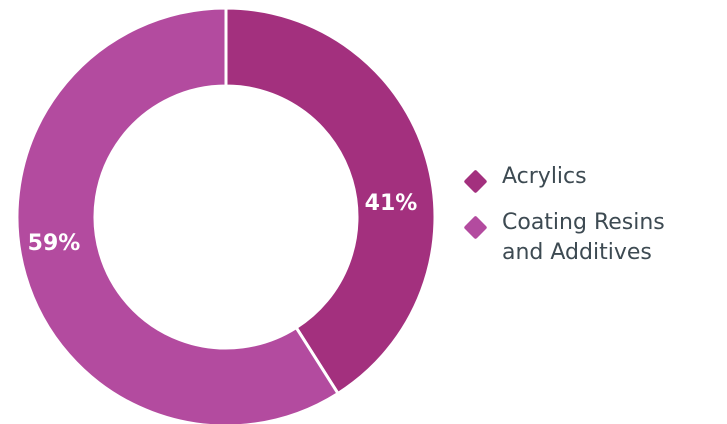 This screenshot has height=424, width=727. I want to click on legend-swatch-acrylics, so click(475, 181).